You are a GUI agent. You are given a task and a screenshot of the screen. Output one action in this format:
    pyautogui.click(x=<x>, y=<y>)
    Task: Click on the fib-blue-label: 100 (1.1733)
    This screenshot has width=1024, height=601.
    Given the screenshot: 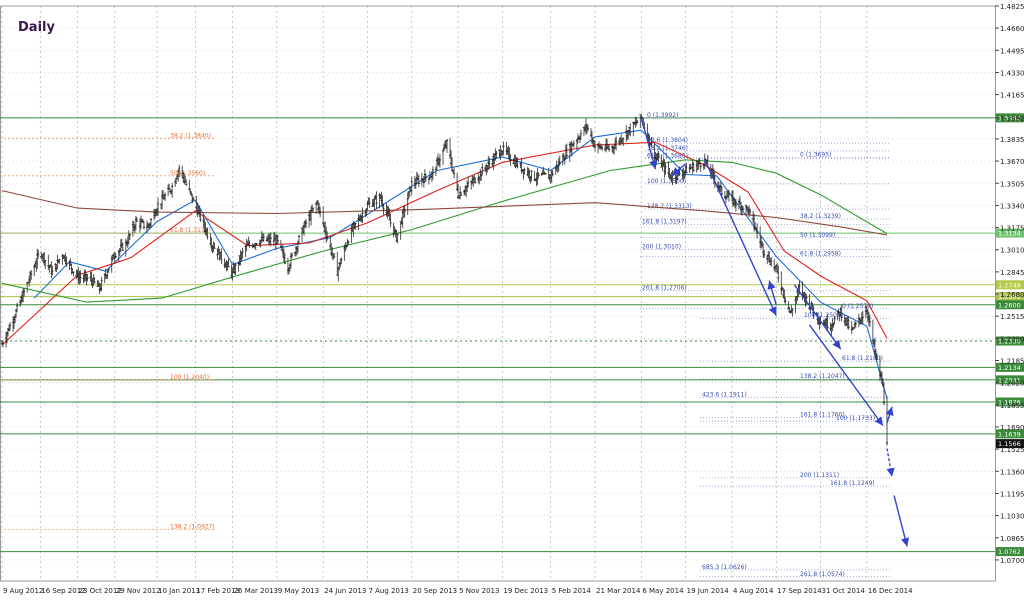 What is the action you would take?
    pyautogui.click(x=855, y=418)
    